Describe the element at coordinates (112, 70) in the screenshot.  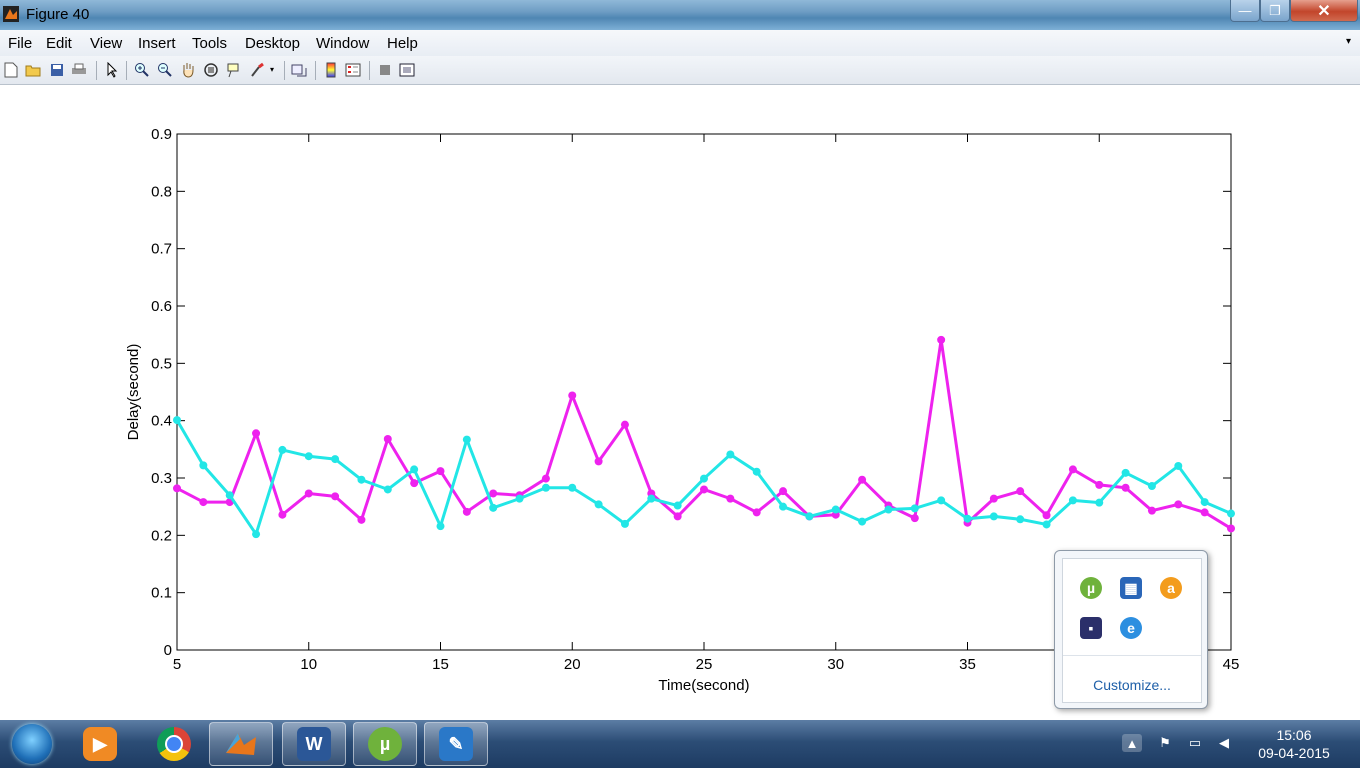
I see `edit-plot-arrow-icon` at that location.